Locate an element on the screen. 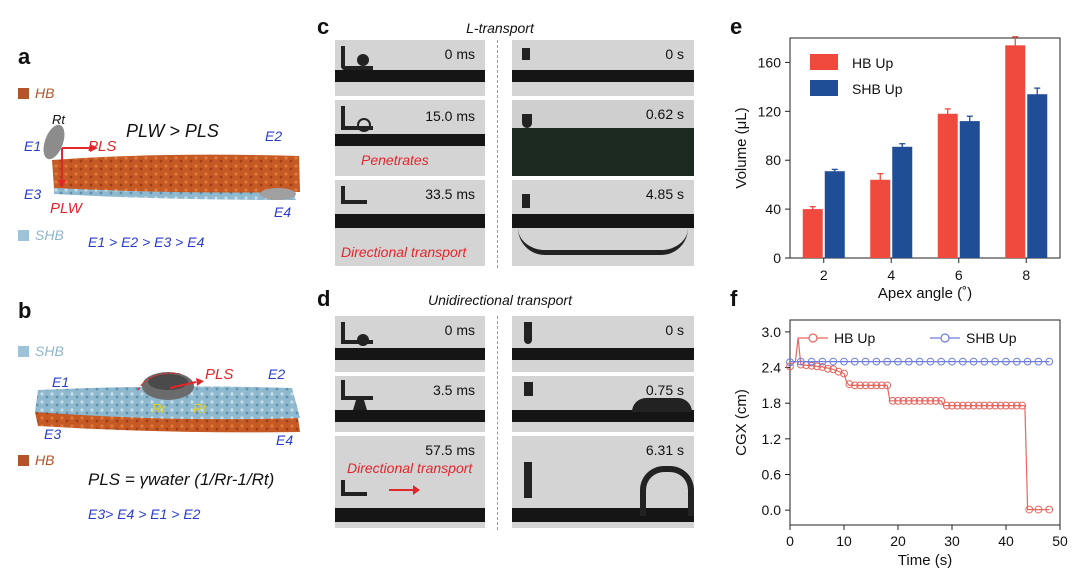 The height and width of the screenshot is (583, 1080). panel-b-e4: E4 is located at coordinates (285, 440).